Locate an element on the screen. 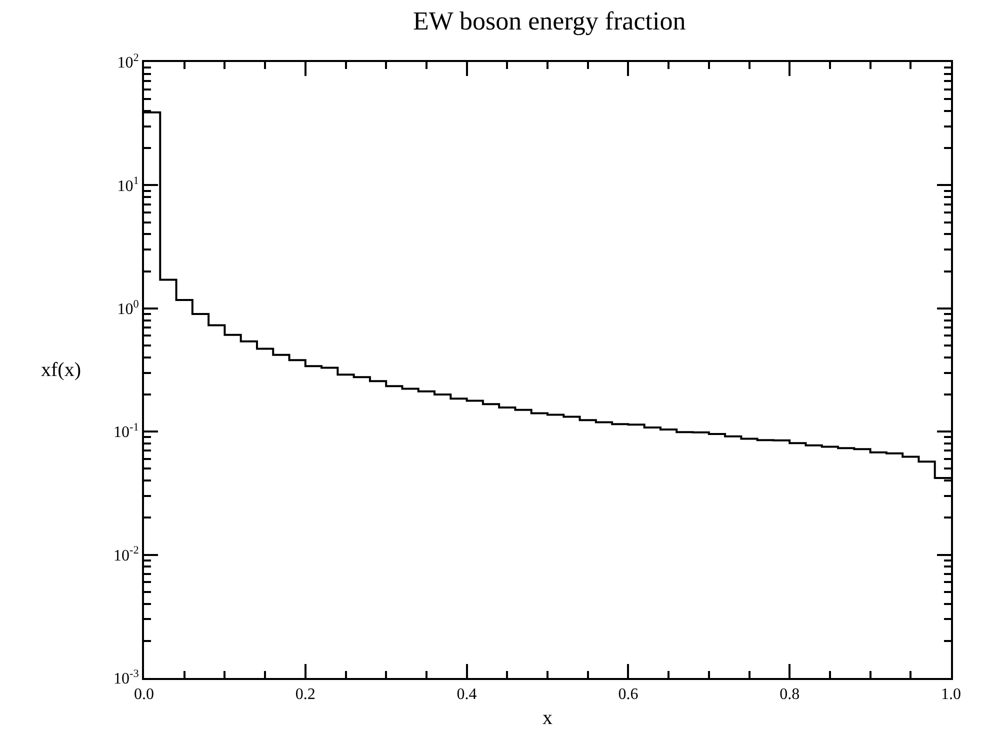 The height and width of the screenshot is (746, 981). y-tick-label: 10$^{-2}$ is located at coordinates (126, 554).